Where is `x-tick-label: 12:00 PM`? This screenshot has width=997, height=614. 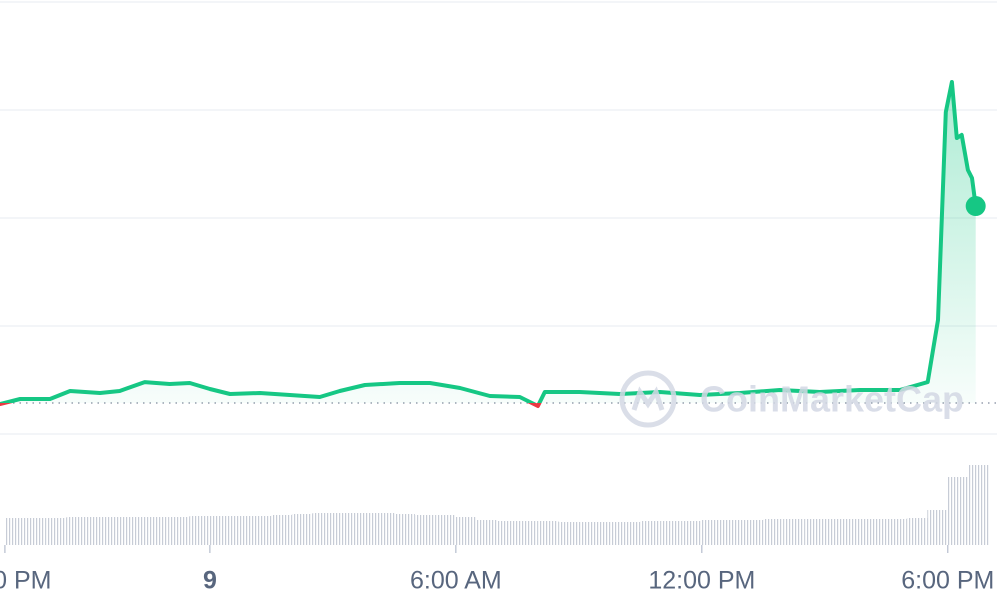 x-tick-label: 12:00 PM is located at coordinates (701, 581).